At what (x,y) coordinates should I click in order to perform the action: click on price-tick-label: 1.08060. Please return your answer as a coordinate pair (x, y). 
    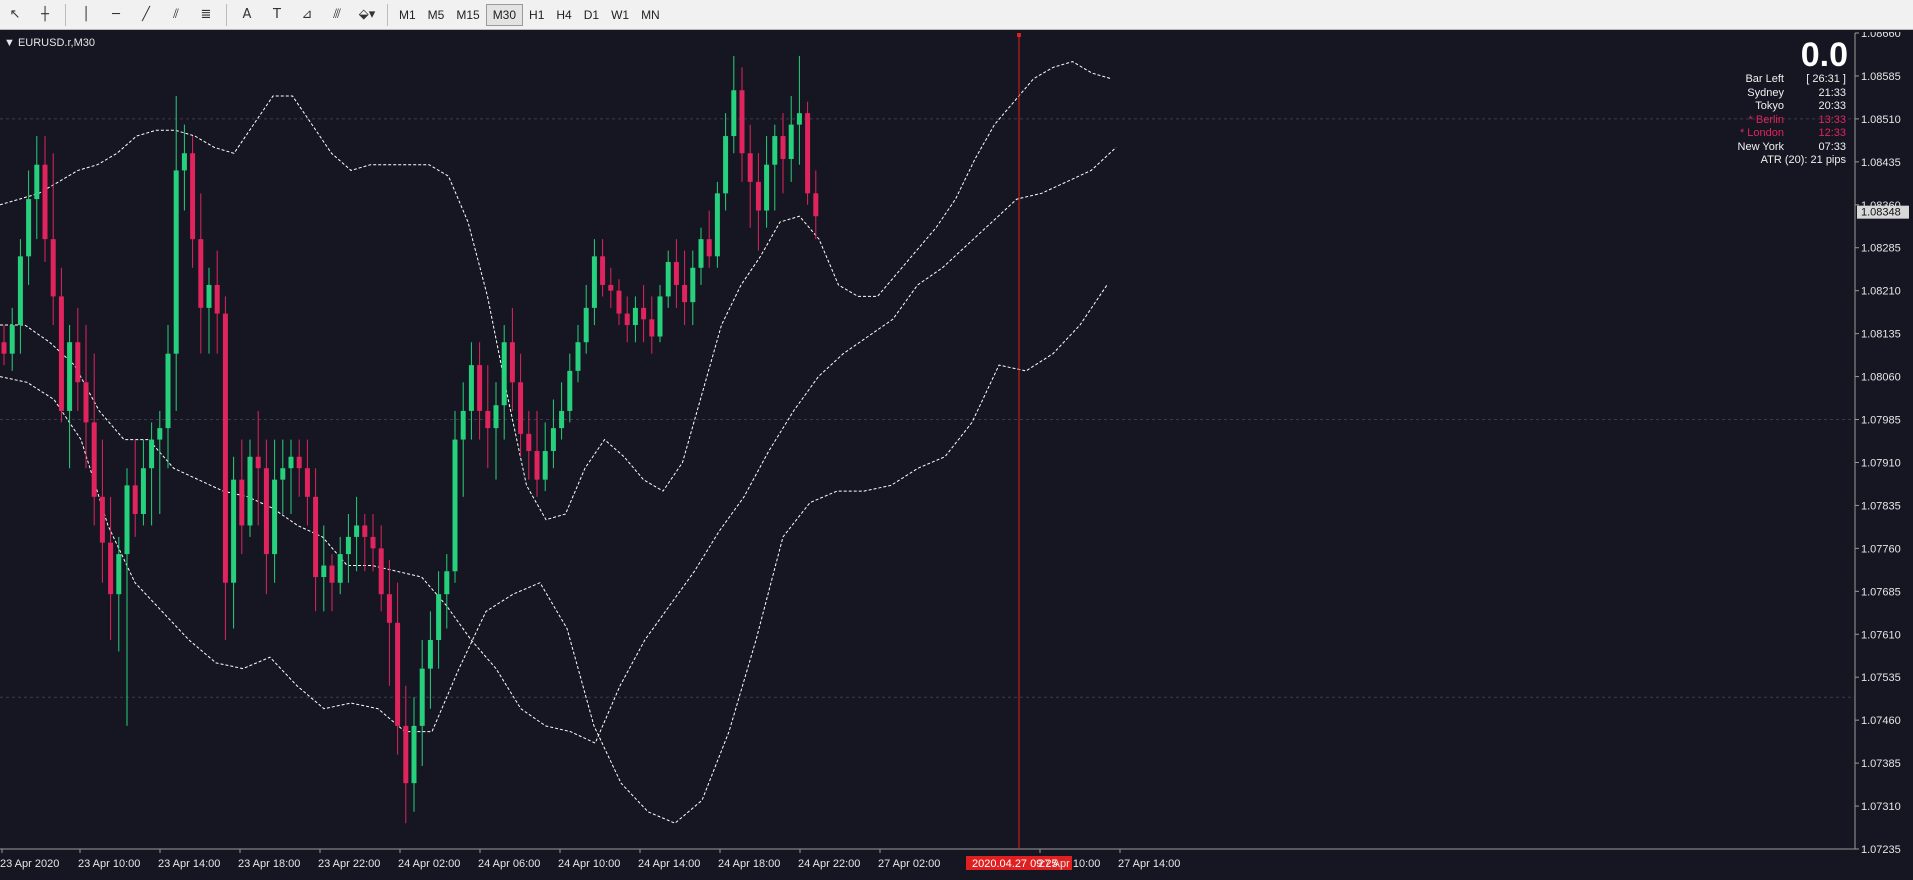
    Looking at the image, I should click on (1881, 378).